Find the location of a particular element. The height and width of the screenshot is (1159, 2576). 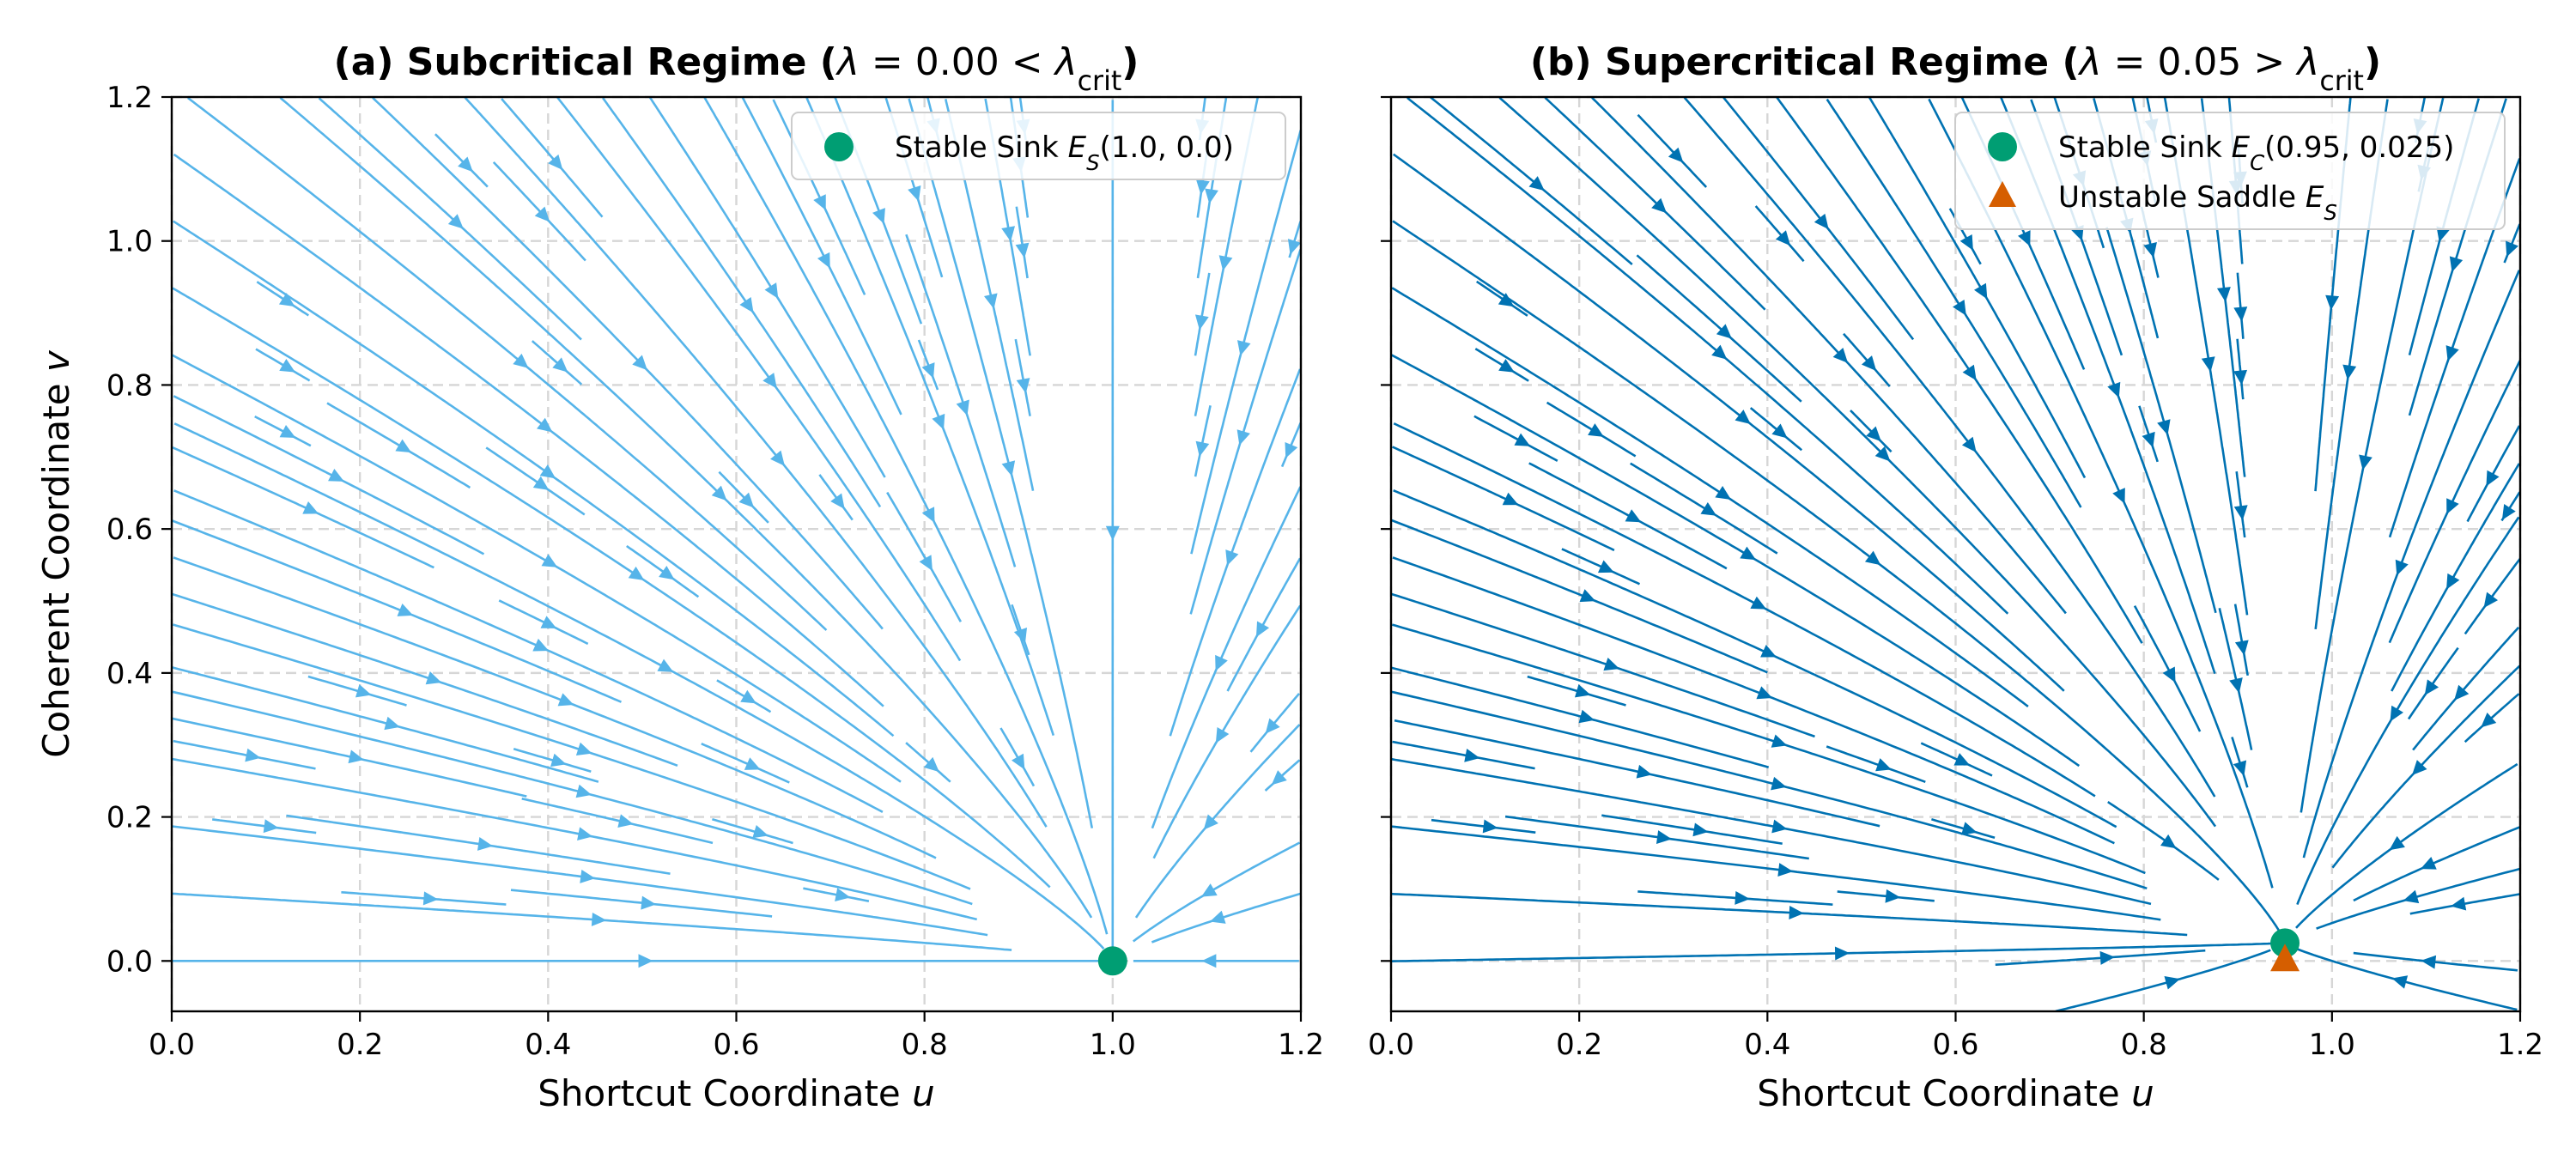

panel-title-part: = 0.05 > is located at coordinates (2200, 62).